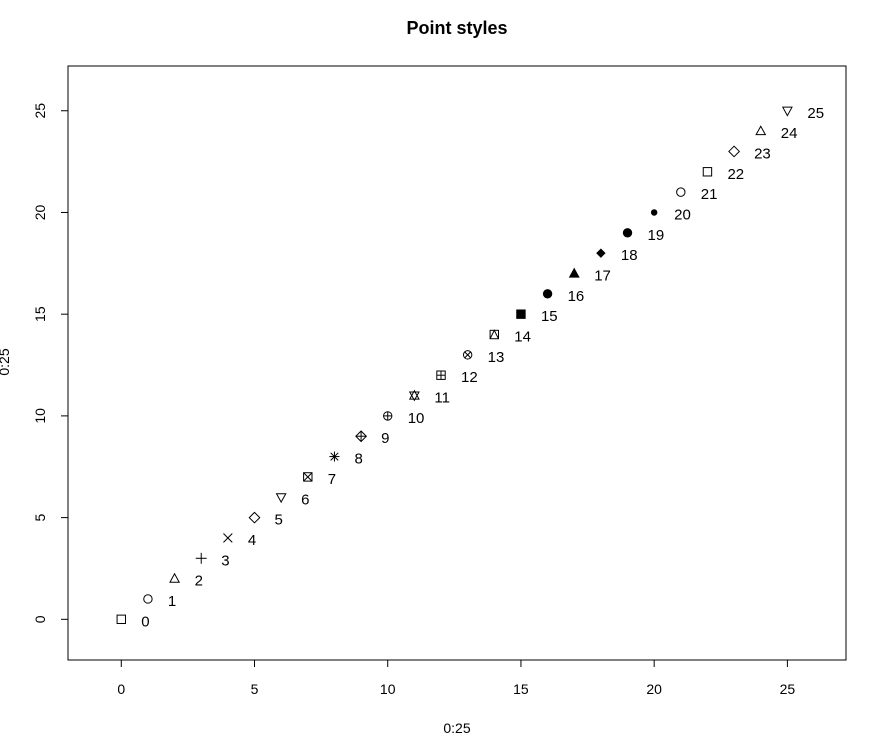  What do you see at coordinates (456, 28) in the screenshot?
I see `chart-title: Point styles` at bounding box center [456, 28].